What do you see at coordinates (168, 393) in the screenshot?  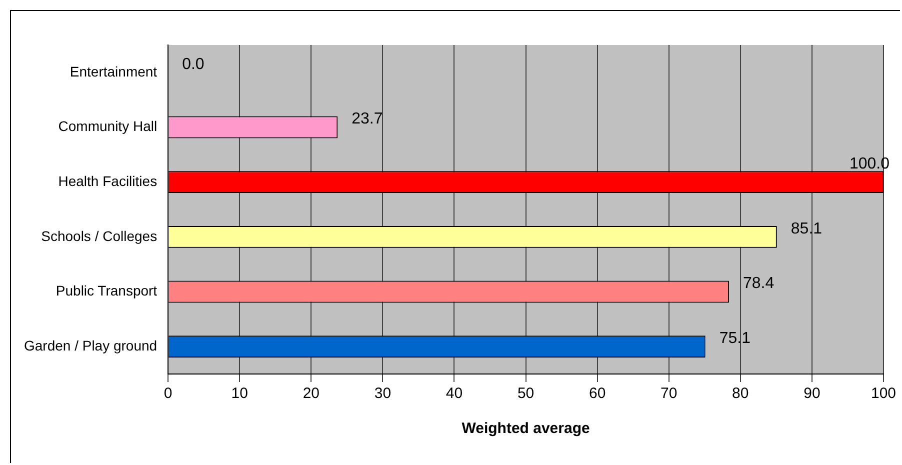 I see `x-tick-label: 0` at bounding box center [168, 393].